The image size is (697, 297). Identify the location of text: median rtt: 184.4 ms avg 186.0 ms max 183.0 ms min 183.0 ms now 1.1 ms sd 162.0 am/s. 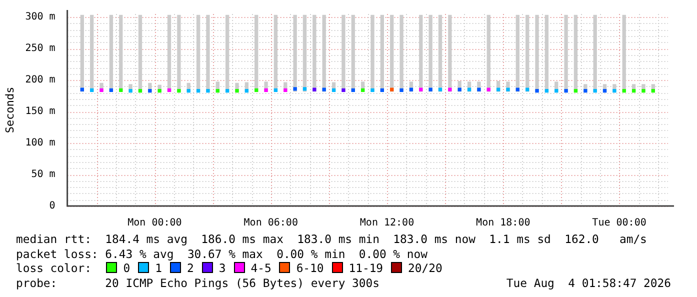
(332, 239).